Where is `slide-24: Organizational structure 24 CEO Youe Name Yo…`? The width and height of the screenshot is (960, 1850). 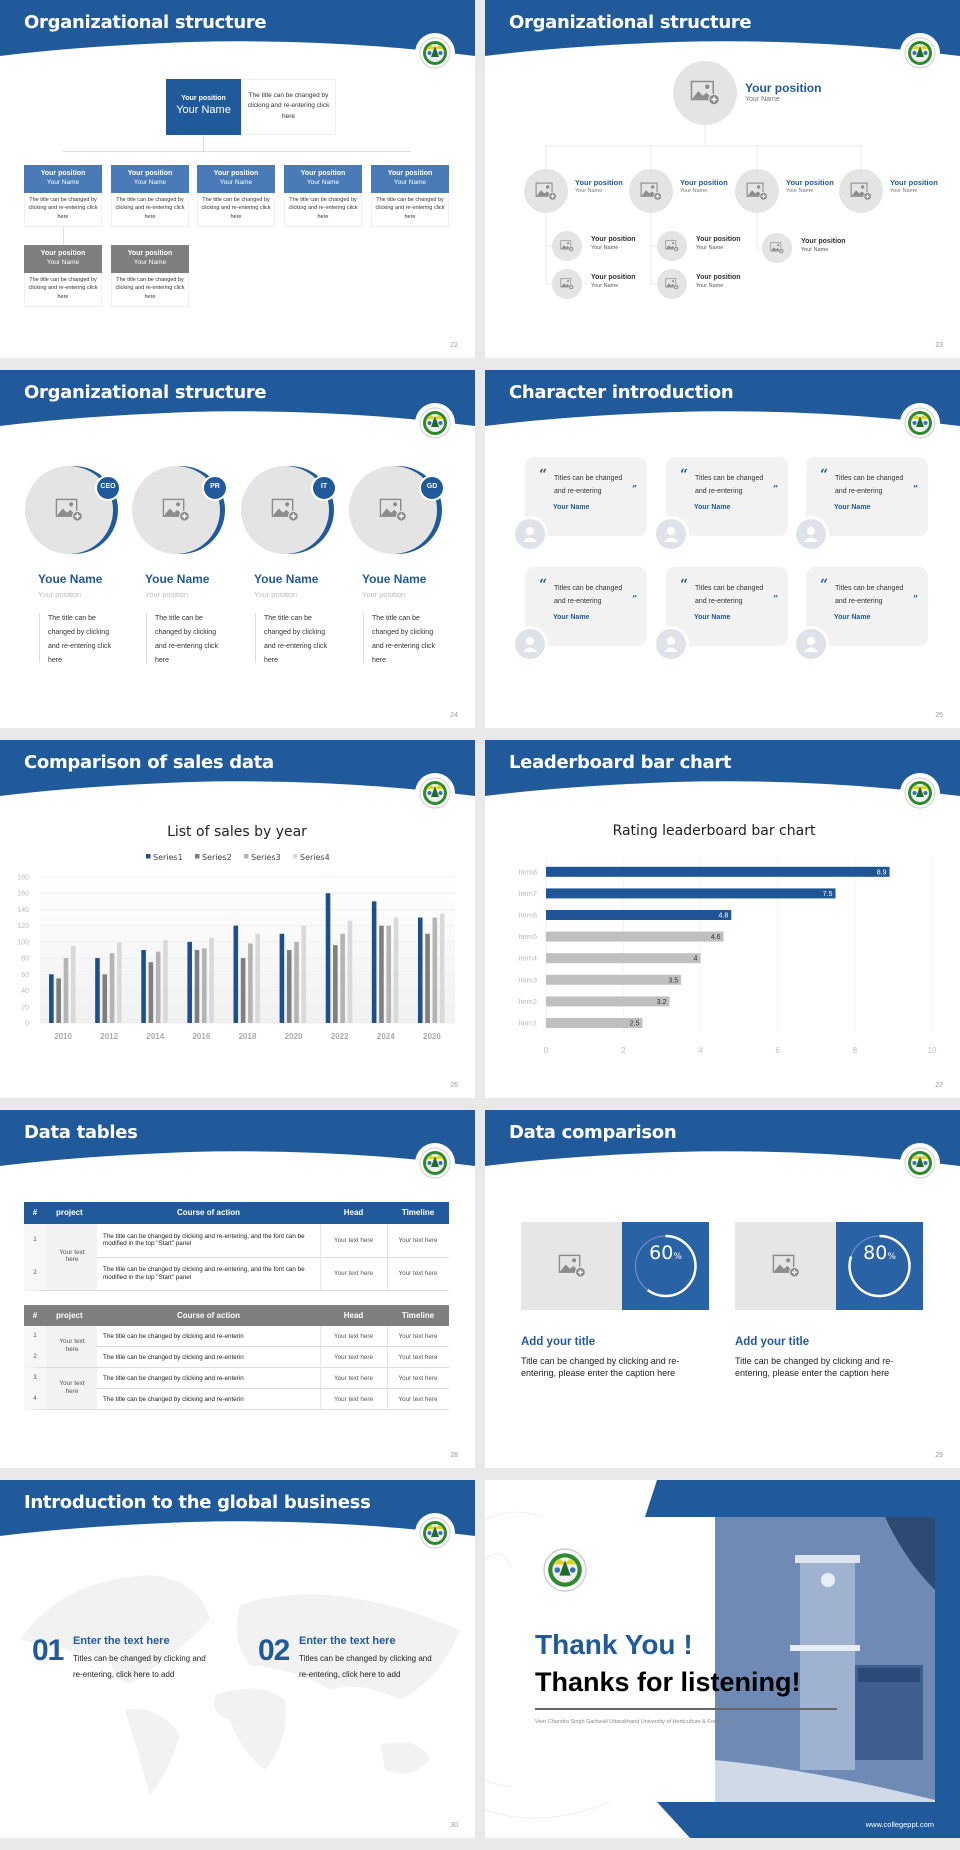
slide-24: Organizational structure 24 CEO Youe Name Yo… is located at coordinates (237, 549).